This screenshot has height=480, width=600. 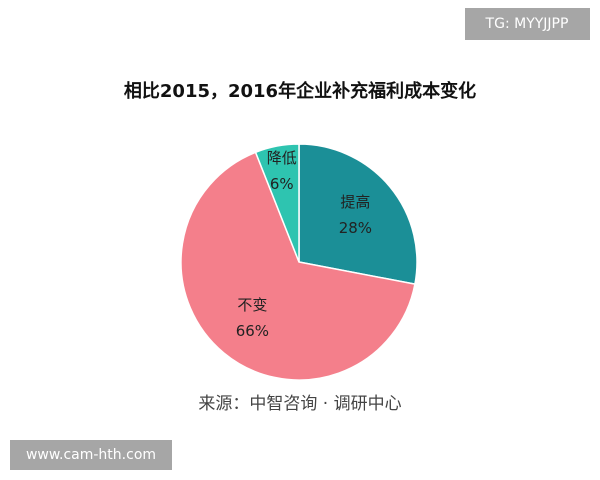 I want to click on value-label: 6%, so click(x=282, y=184).